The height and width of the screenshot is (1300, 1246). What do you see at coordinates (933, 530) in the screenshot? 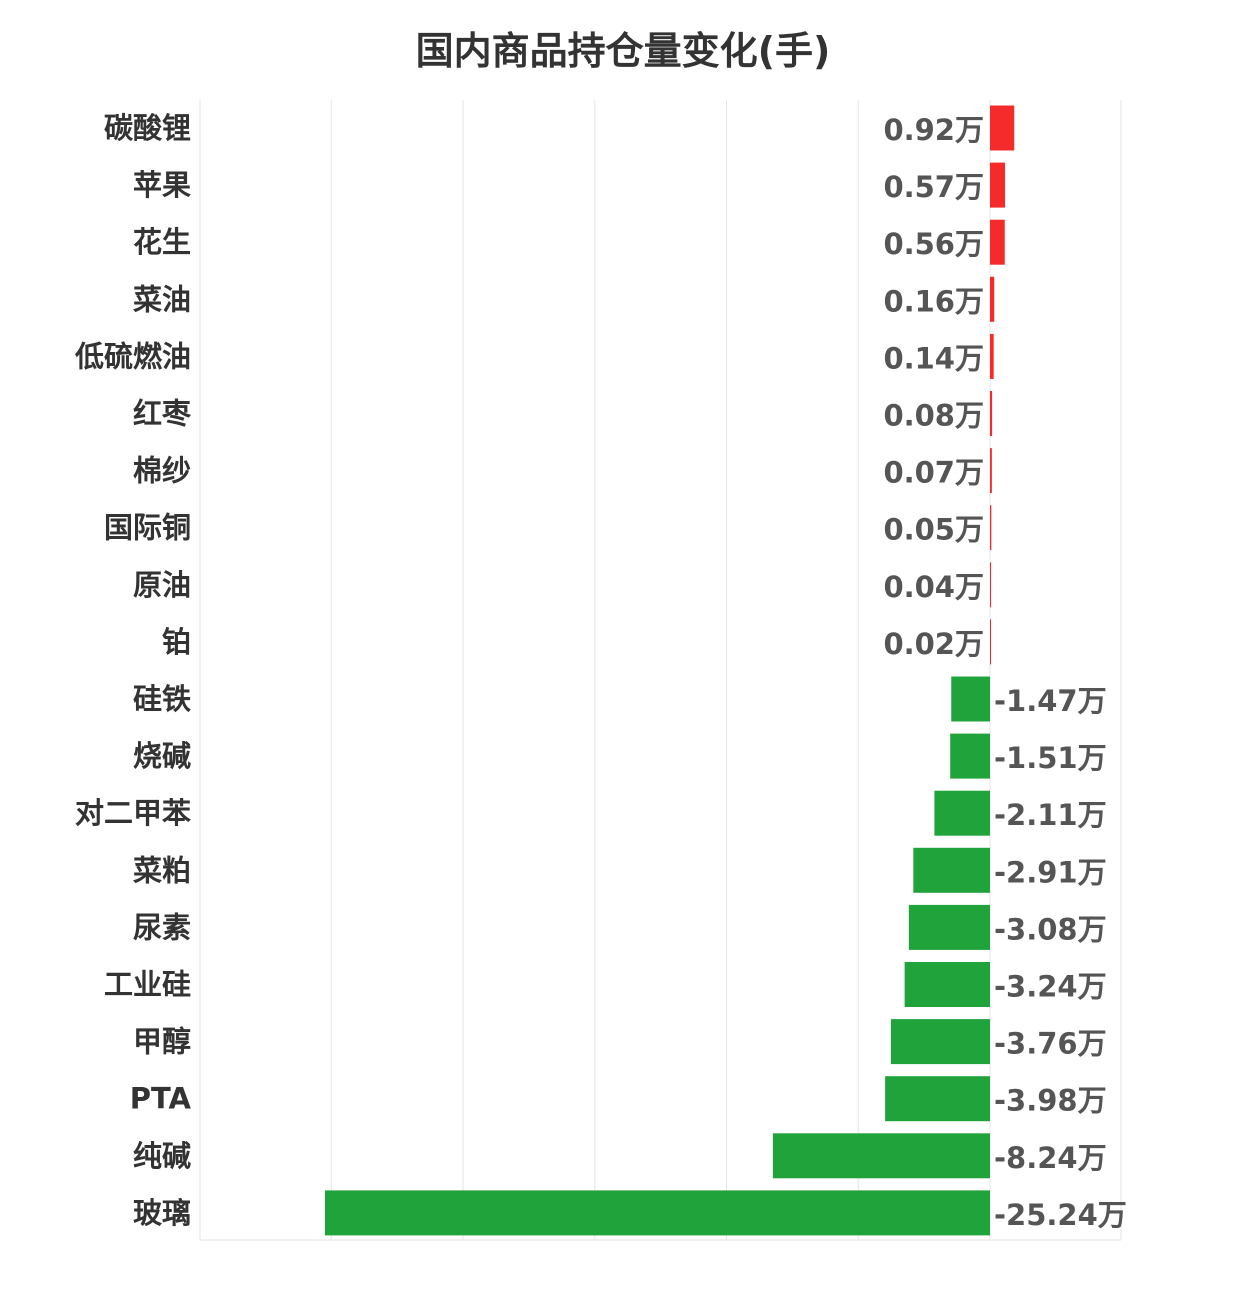
I see `value-label: 0.05万` at bounding box center [933, 530].